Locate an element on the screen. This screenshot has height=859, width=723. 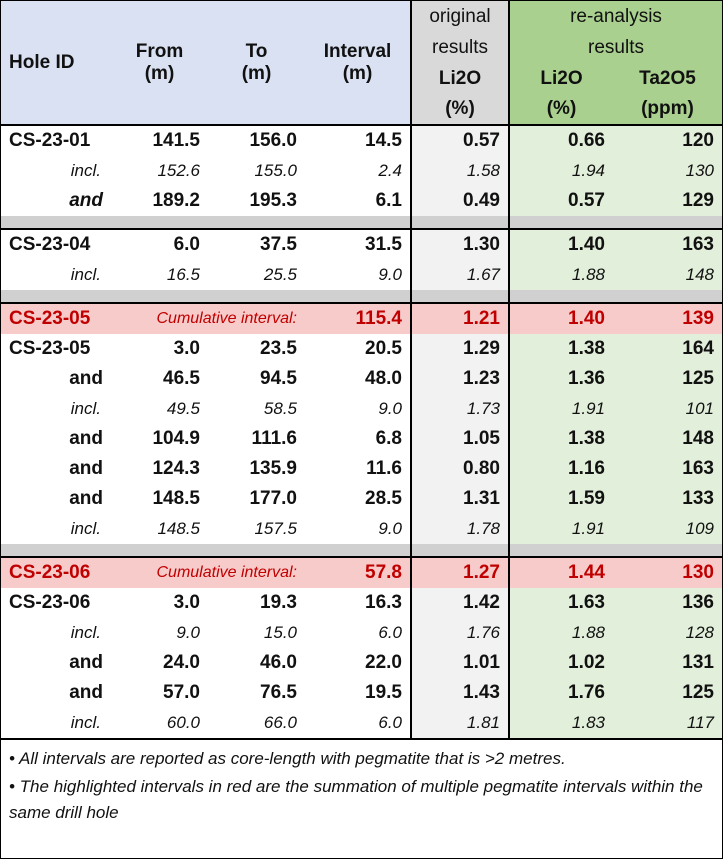
original-li2o-cell: 1.30 is located at coordinates (459, 244).